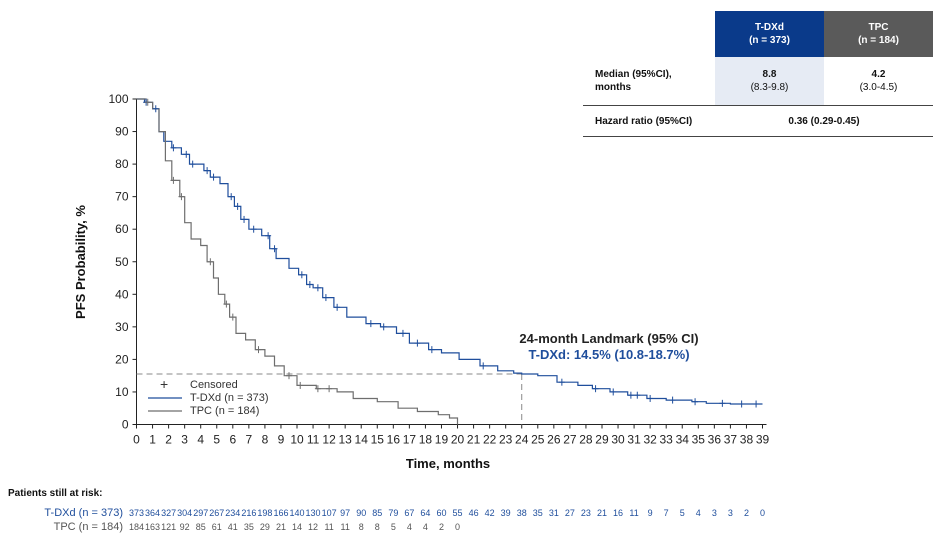  What do you see at coordinates (633, 513) in the screenshot?
I see `risk-count-t-dxd: 11` at bounding box center [633, 513].